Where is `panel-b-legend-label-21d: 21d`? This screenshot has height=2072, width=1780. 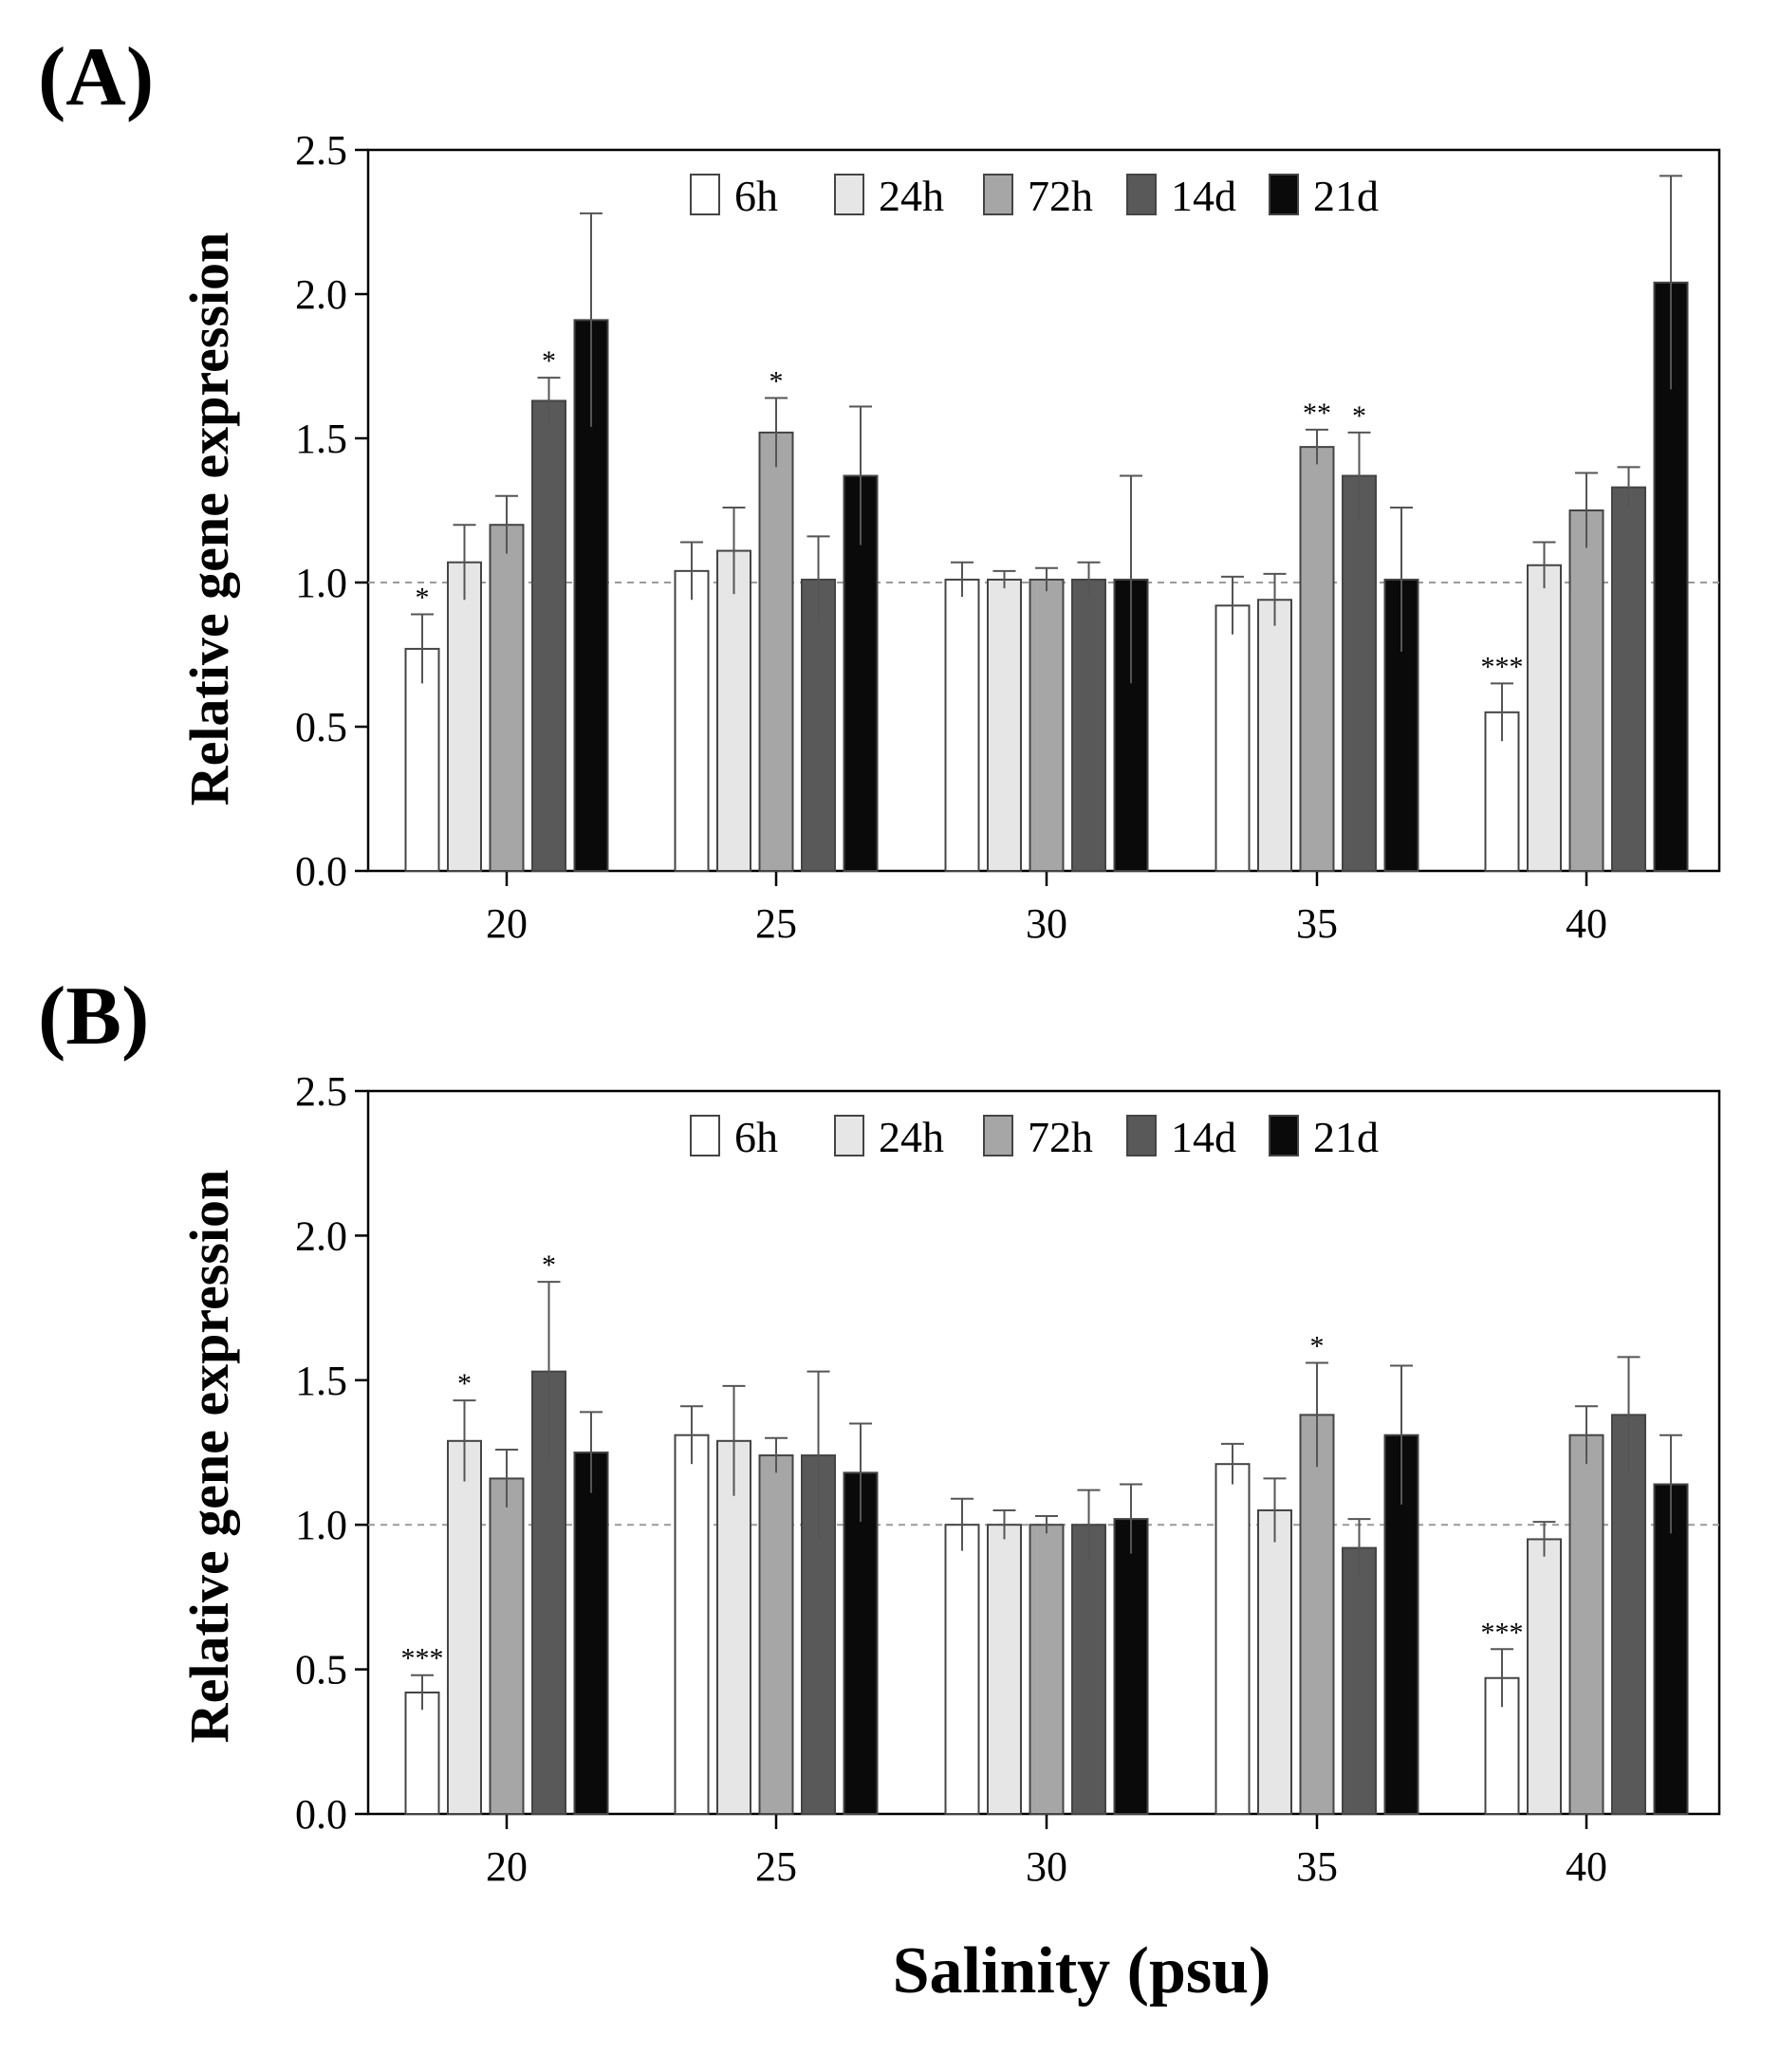
panel-b-legend-label-21d: 21d is located at coordinates (1346, 1137).